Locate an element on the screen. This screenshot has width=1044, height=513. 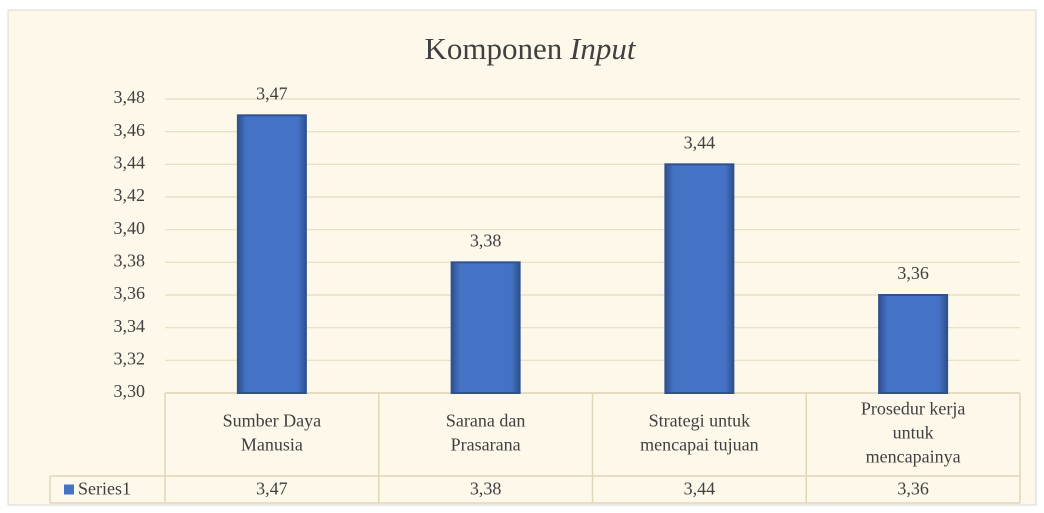
x-tick-line: Prasarana is located at coordinates (486, 445).